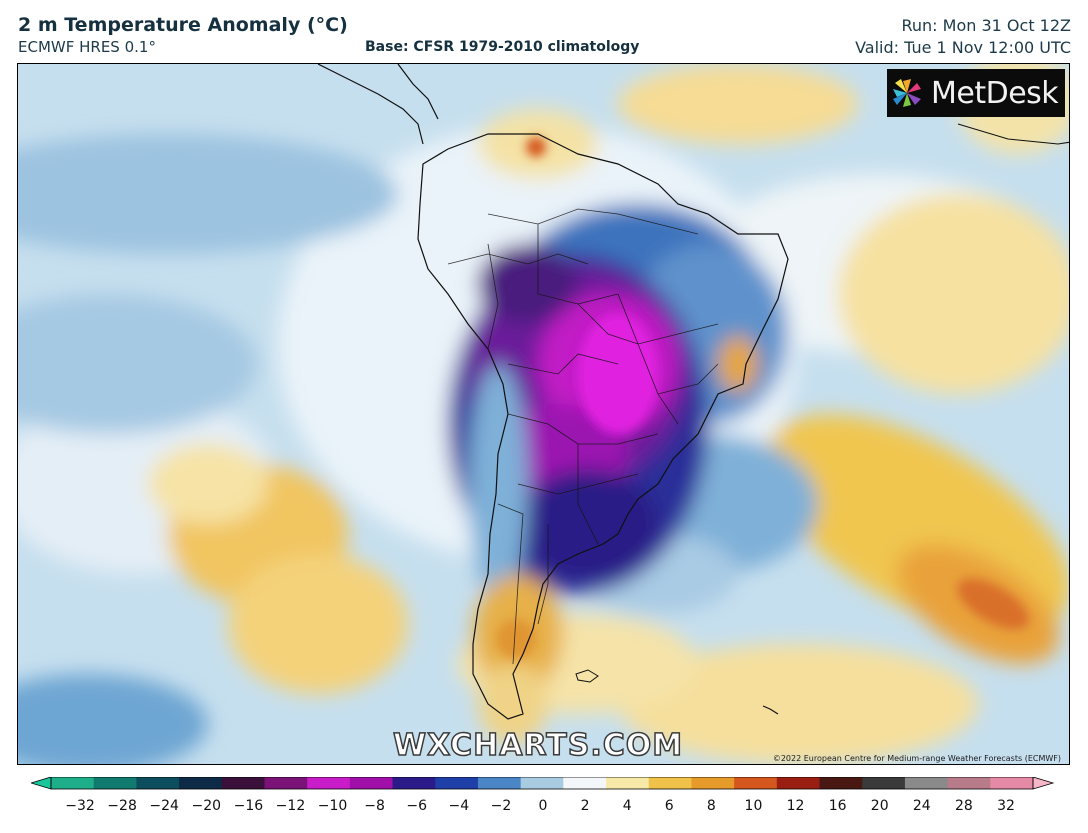 This screenshot has width=1088, height=833. What do you see at coordinates (374, 806) in the screenshot?
I see `colorbar-tick-label: −8` at bounding box center [374, 806].